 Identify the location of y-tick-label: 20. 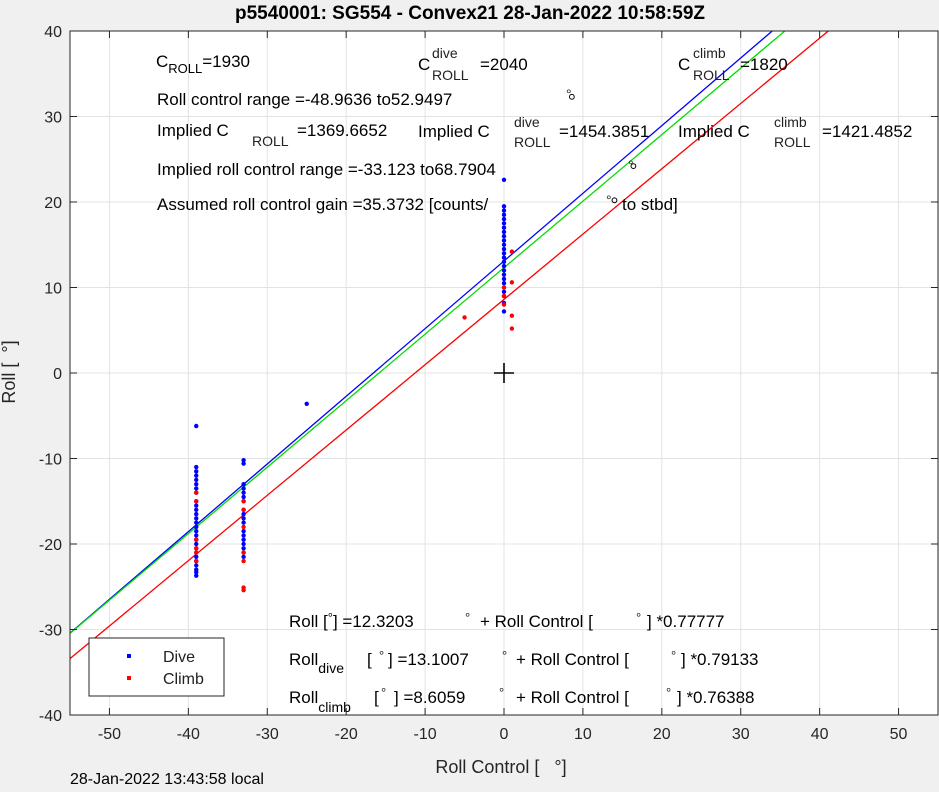
(53, 203).